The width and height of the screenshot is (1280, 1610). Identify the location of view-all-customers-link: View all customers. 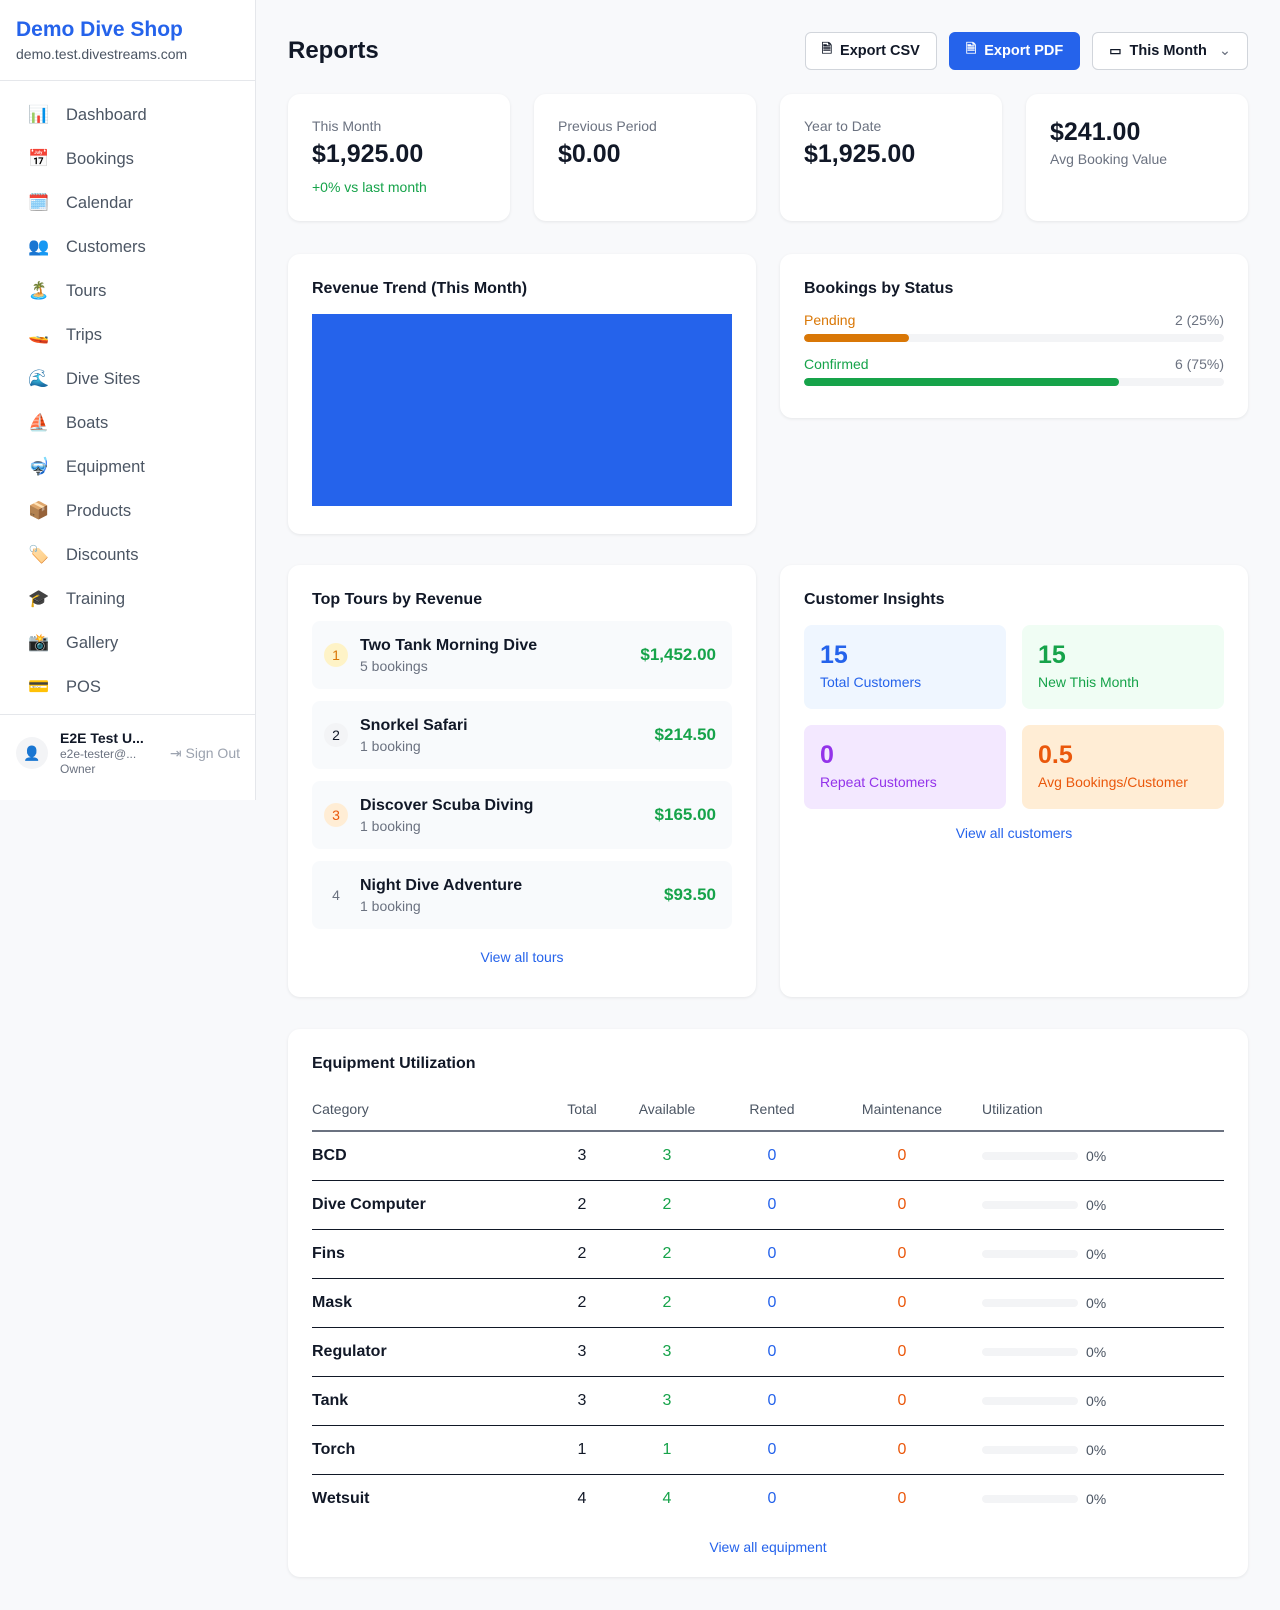
(1014, 833).